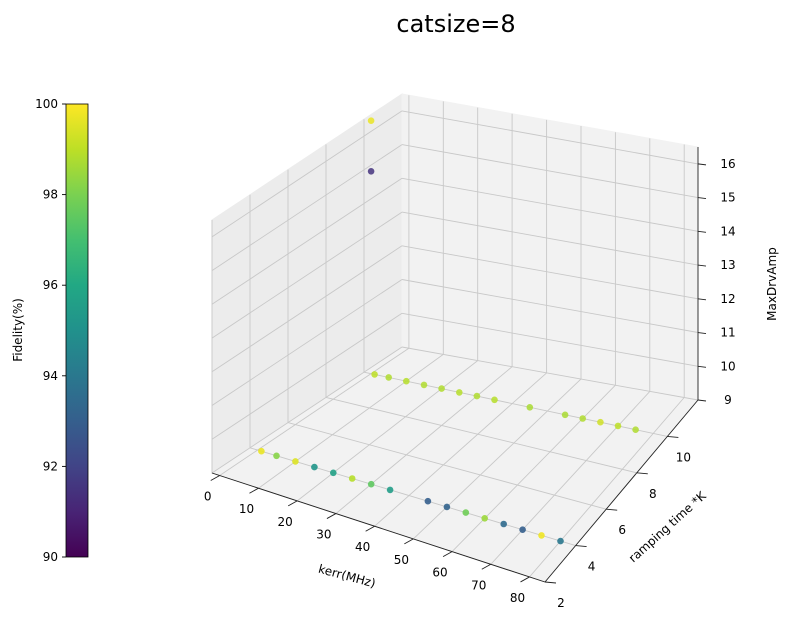 The width and height of the screenshot is (790, 631). What do you see at coordinates (50, 285) in the screenshot?
I see `colorbar-tick-label: 96` at bounding box center [50, 285].